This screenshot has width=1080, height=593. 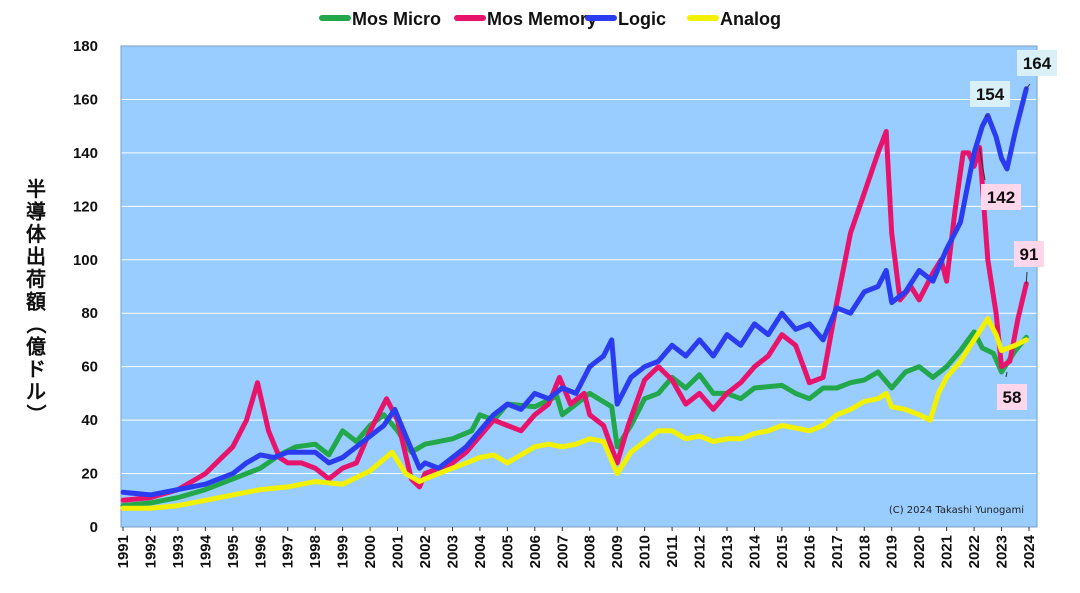 I want to click on x-tick-label: 1992, so click(x=150, y=551).